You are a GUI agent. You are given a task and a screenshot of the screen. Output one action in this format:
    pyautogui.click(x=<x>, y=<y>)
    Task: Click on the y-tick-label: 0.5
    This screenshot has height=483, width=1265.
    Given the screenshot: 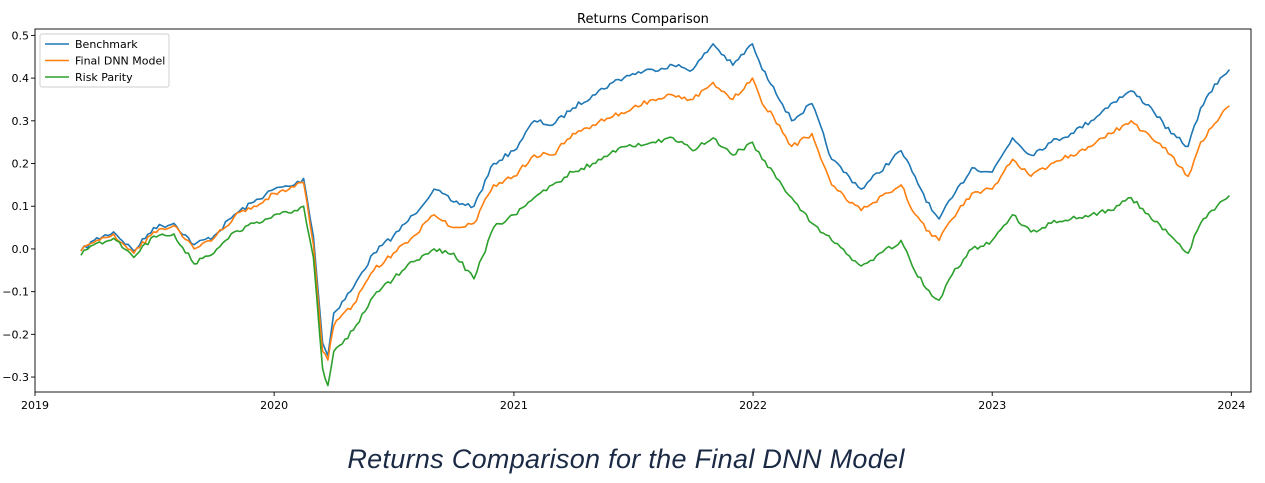 What is the action you would take?
    pyautogui.click(x=21, y=35)
    